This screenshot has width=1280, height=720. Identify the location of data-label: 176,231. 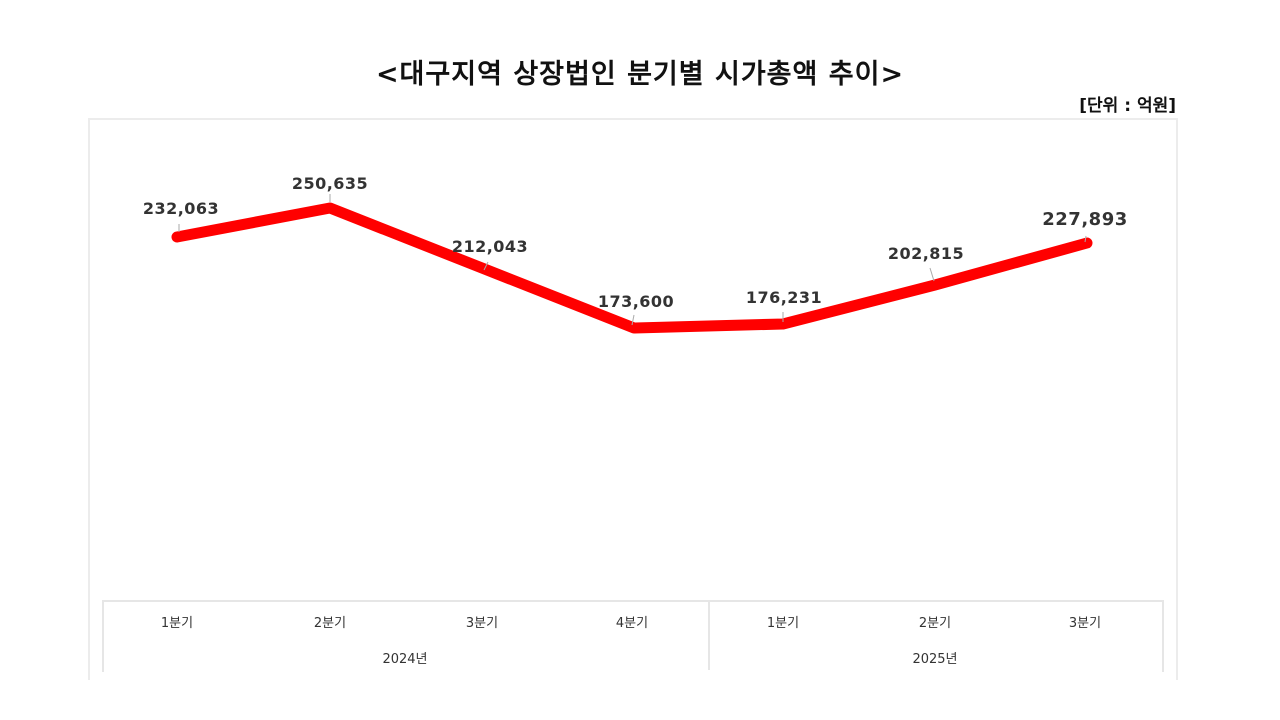
(784, 297).